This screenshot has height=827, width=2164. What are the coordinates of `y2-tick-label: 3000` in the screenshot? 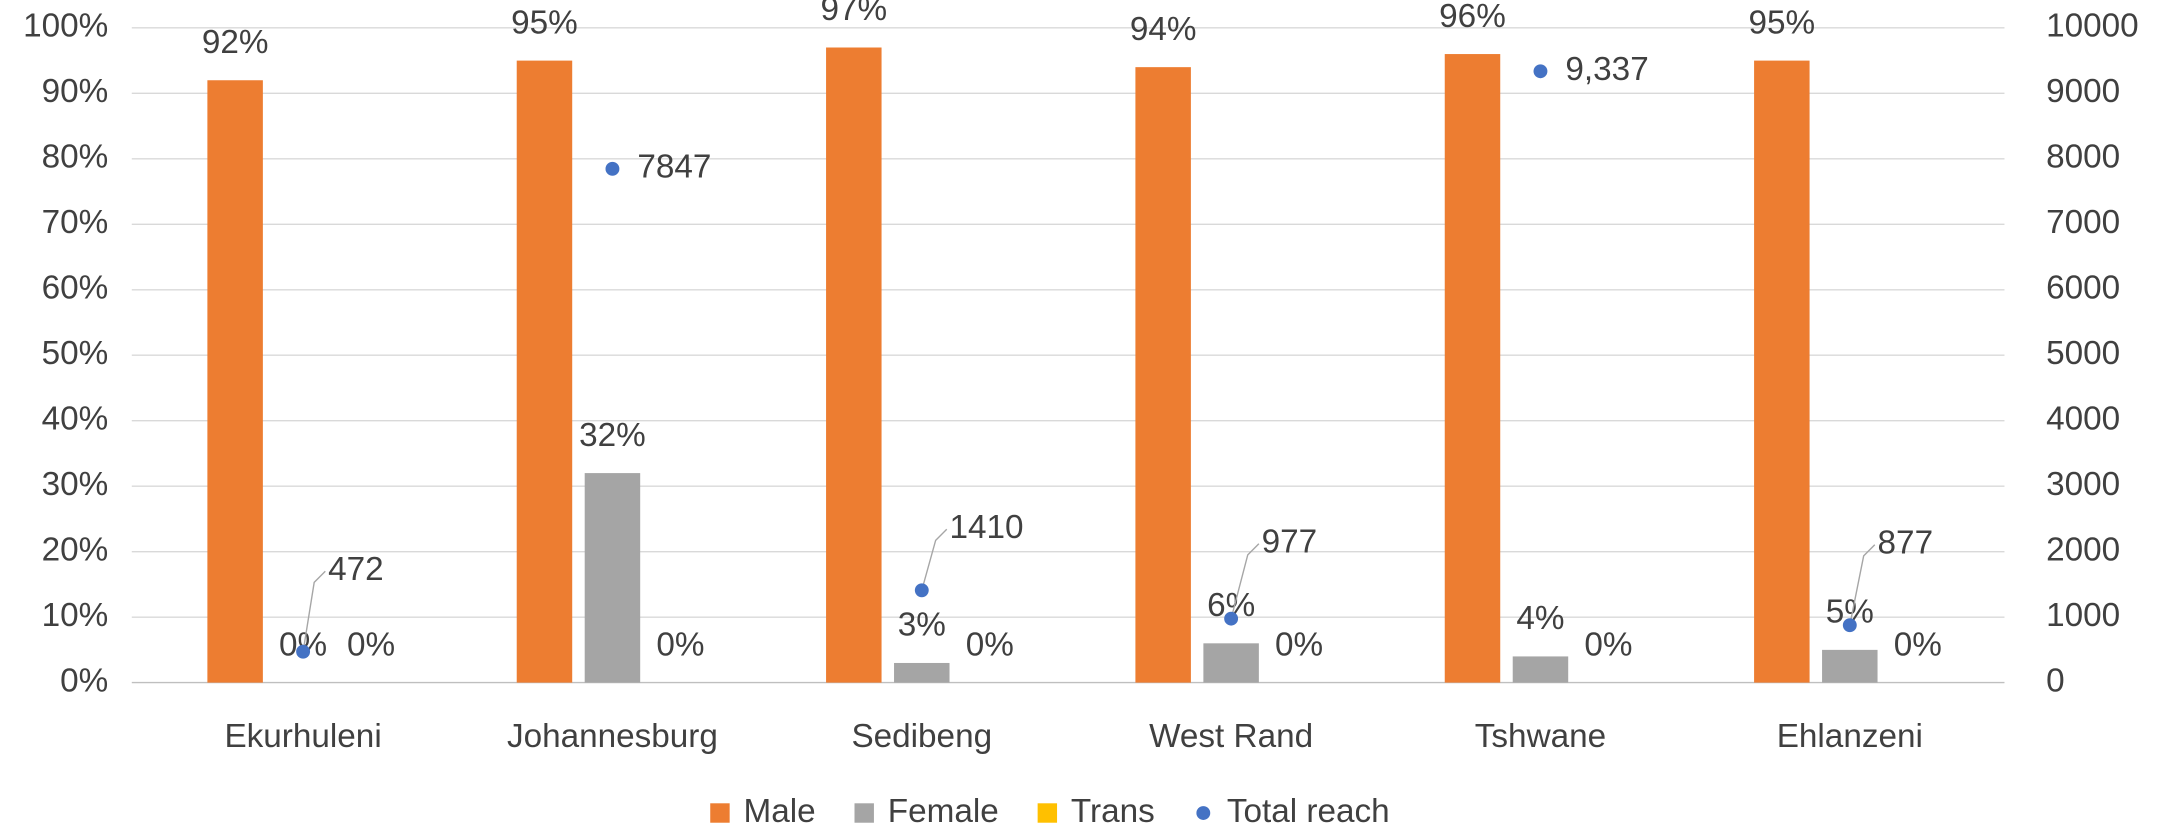 It's located at (2083, 484).